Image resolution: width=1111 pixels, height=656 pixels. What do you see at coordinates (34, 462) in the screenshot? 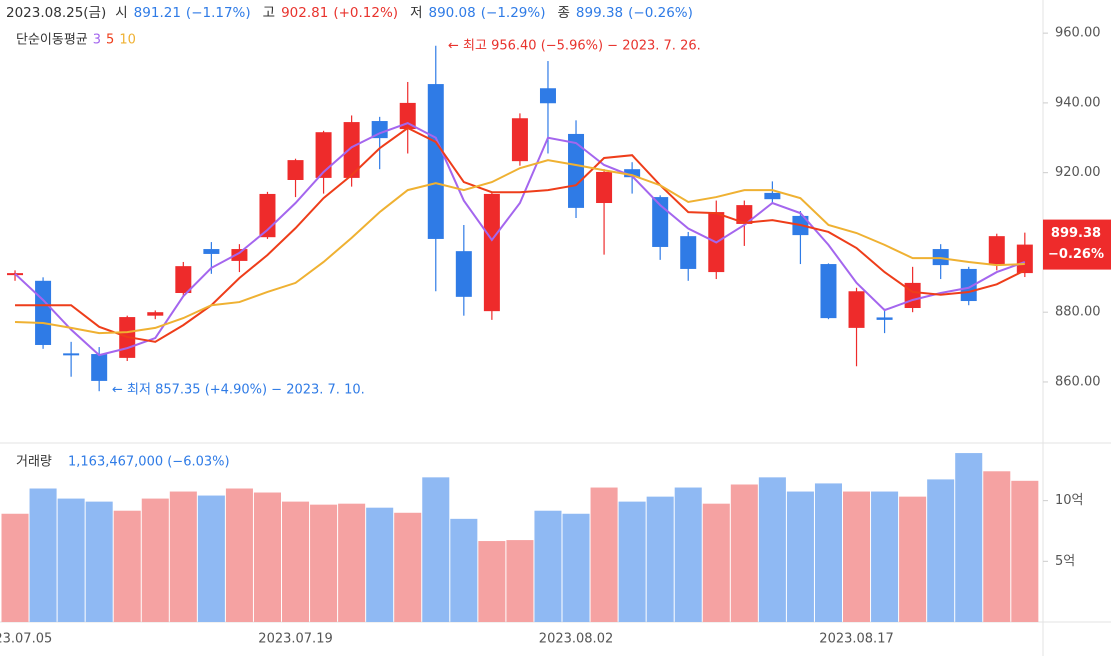
I see `volume-label: 거래량` at bounding box center [34, 462].